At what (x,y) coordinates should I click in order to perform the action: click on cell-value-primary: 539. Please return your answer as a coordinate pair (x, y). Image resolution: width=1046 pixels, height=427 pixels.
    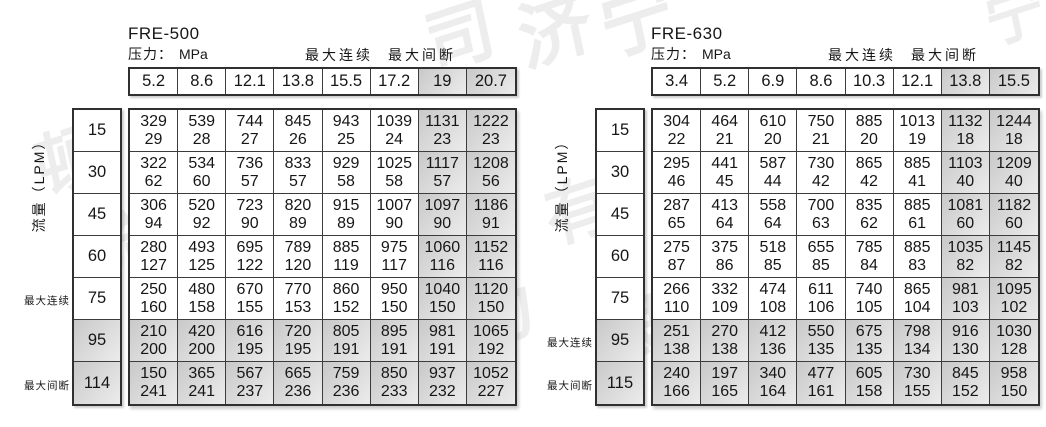
    Looking at the image, I should click on (202, 121).